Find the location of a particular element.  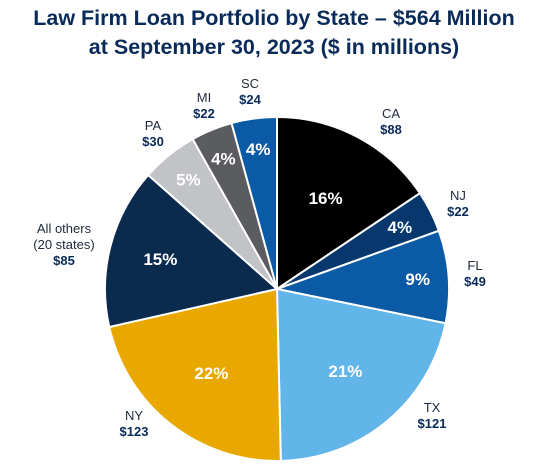

category-label-fl: FL is located at coordinates (474, 265).